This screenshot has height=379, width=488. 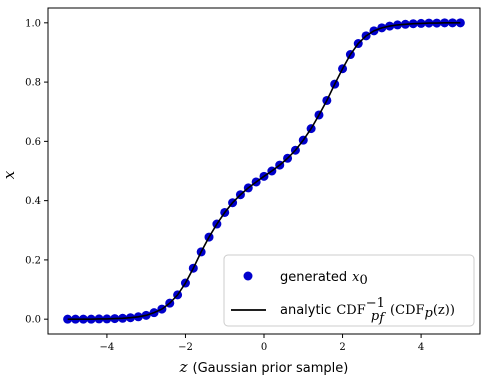 I want to click on y-axis-label: x, so click(x=9, y=174).